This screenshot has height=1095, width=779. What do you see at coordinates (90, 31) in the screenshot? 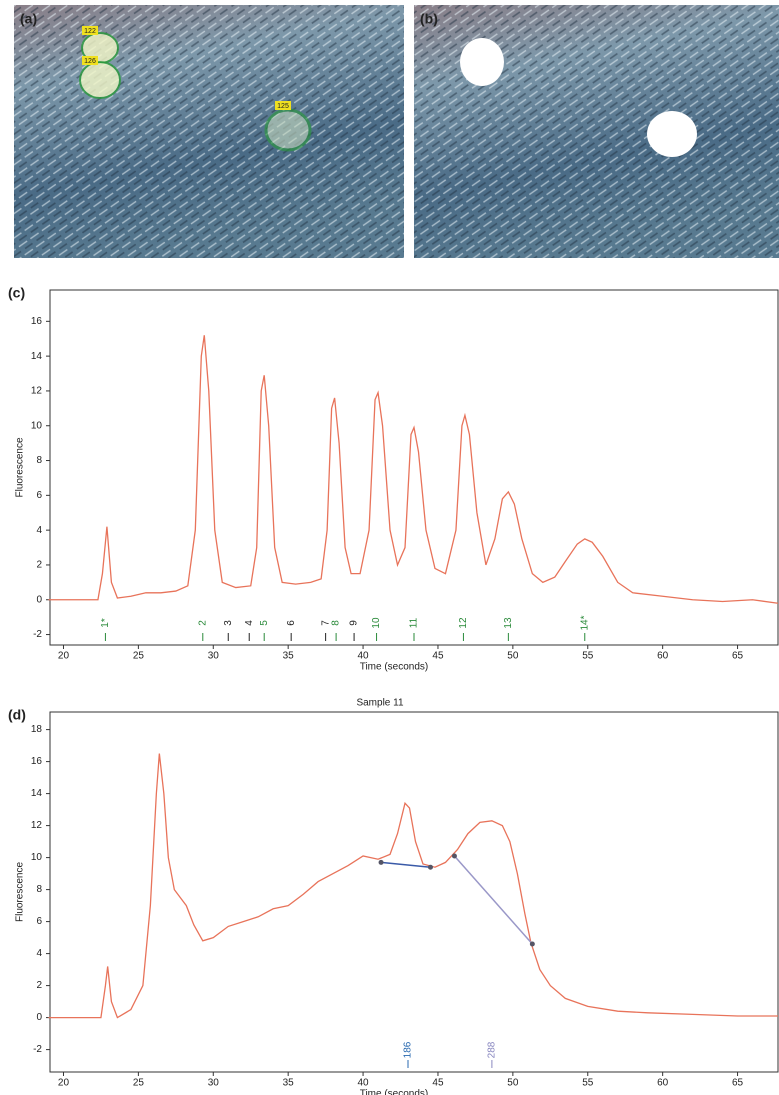
I see `spot-label: 122` at bounding box center [90, 31].